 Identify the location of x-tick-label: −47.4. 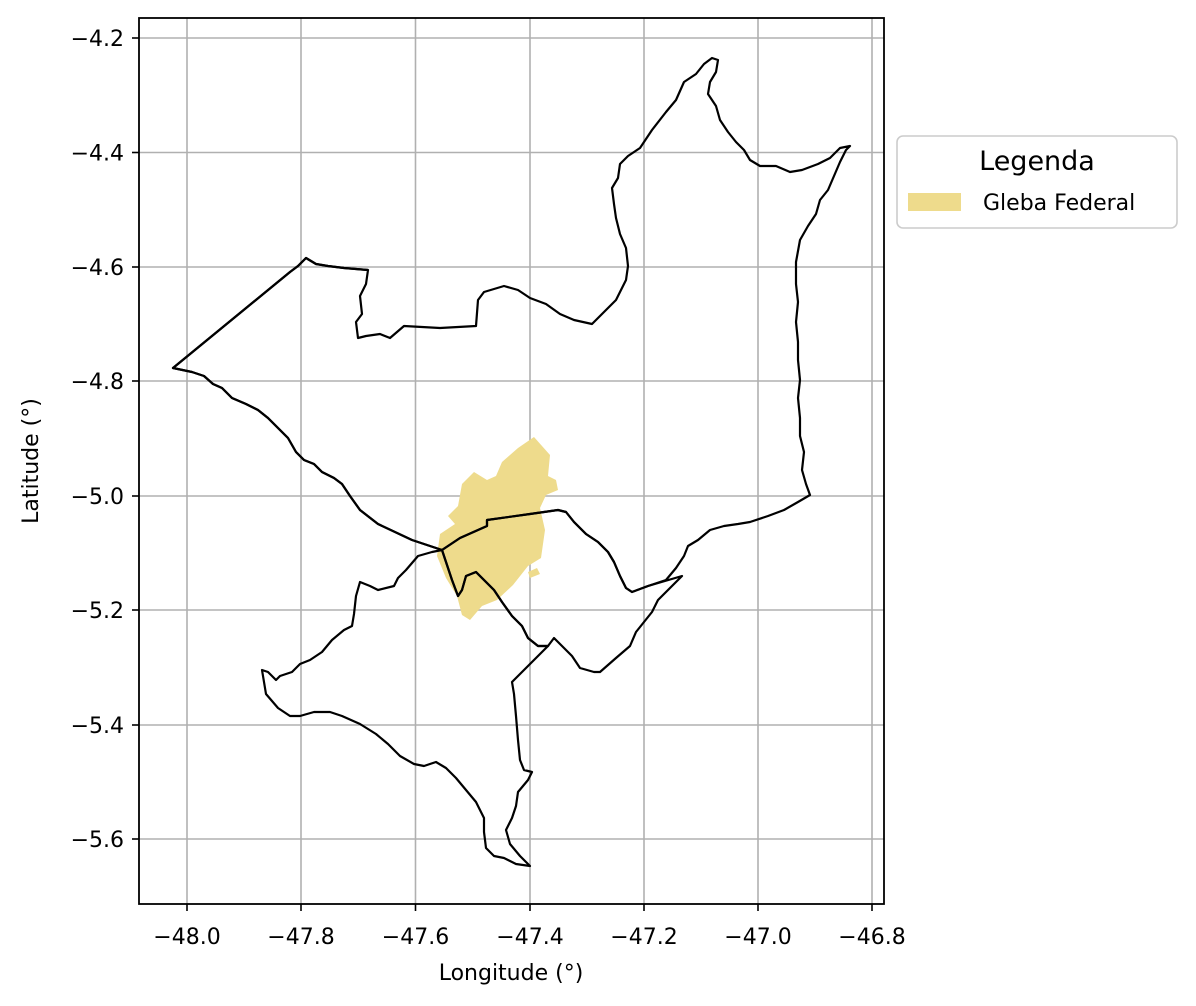
(529, 937).